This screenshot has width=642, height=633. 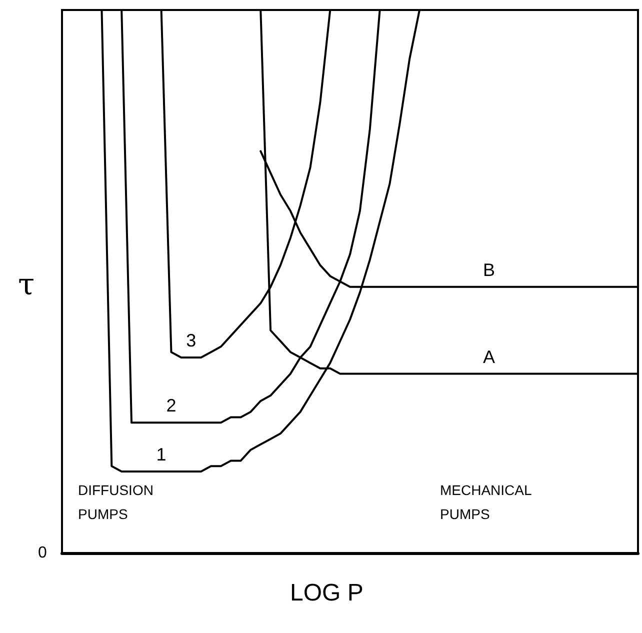 What do you see at coordinates (118, 502) in the screenshot?
I see `annotation: DIFFUSION PUMPS` at bounding box center [118, 502].